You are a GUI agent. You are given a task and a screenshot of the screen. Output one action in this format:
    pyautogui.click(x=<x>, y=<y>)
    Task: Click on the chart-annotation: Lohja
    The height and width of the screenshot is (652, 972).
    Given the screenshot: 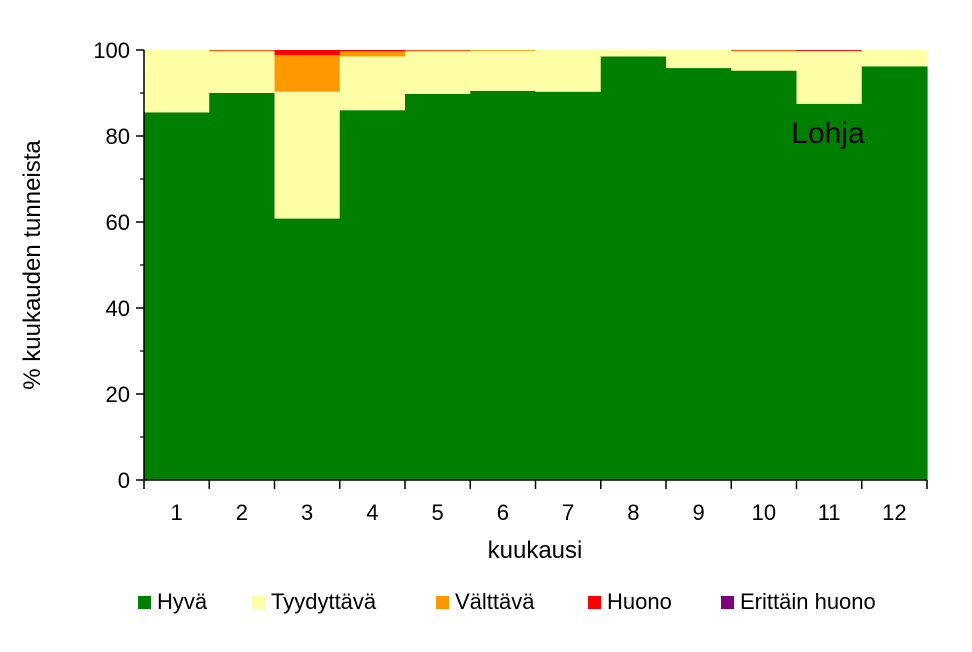 What is the action you would take?
    pyautogui.click(x=828, y=133)
    